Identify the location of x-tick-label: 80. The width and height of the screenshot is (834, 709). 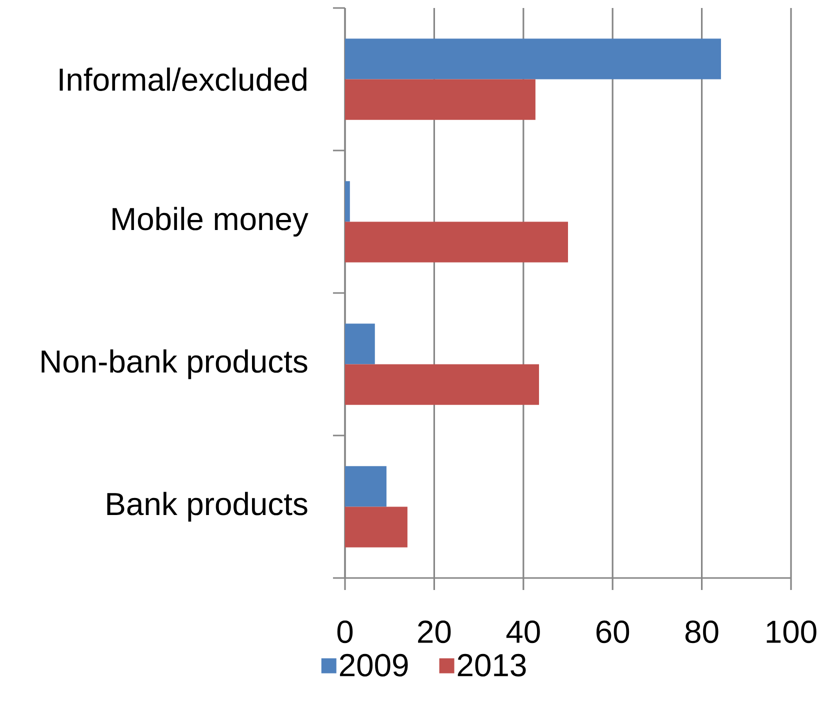
(701, 632).